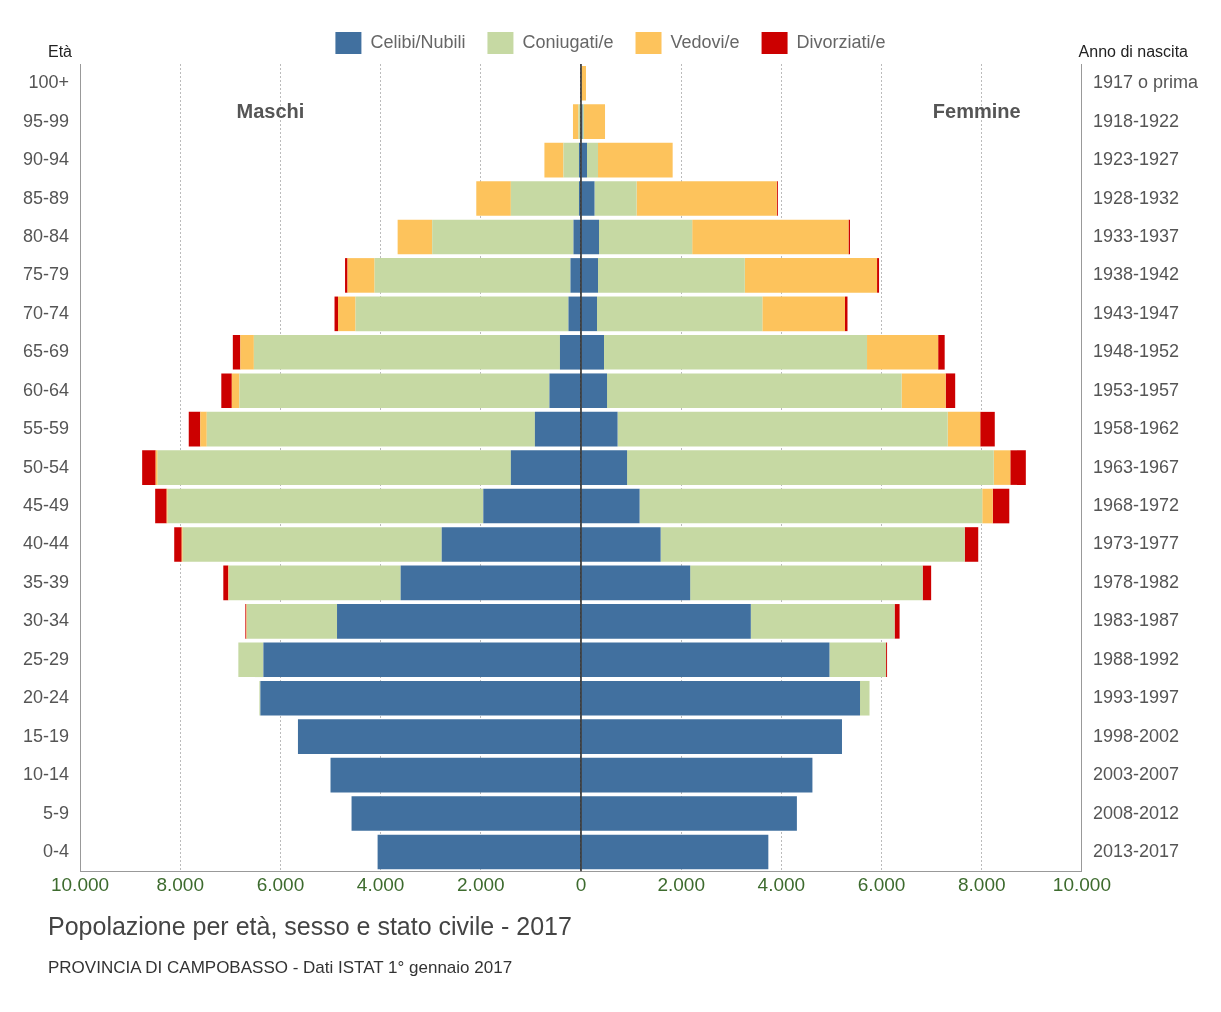  What do you see at coordinates (46, 697) in the screenshot?
I see `y-tick-label: 20-24` at bounding box center [46, 697].